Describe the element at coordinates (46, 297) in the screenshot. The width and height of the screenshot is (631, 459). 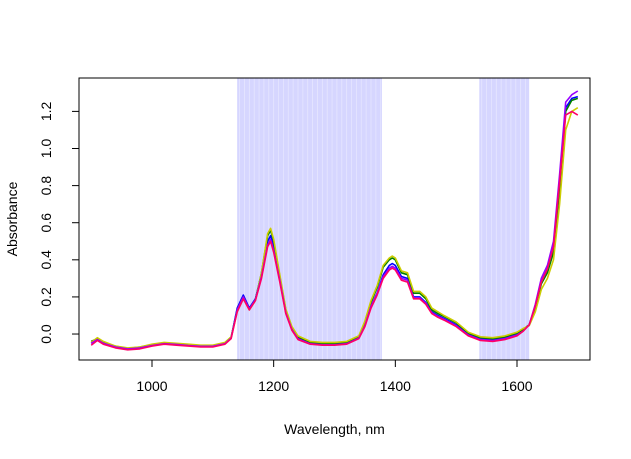
I see `y-tick-label: 0.2` at that location.